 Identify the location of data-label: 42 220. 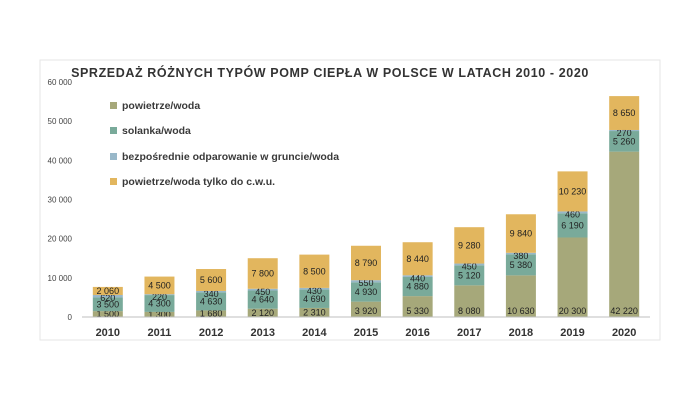
(624, 311).